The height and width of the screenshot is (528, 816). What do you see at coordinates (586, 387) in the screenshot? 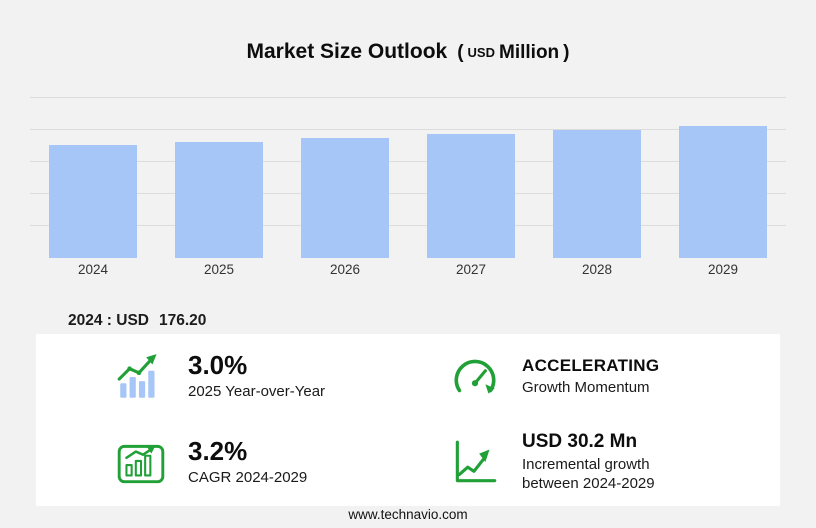
I see `momentum-label: Growth Momentum` at bounding box center [586, 387].